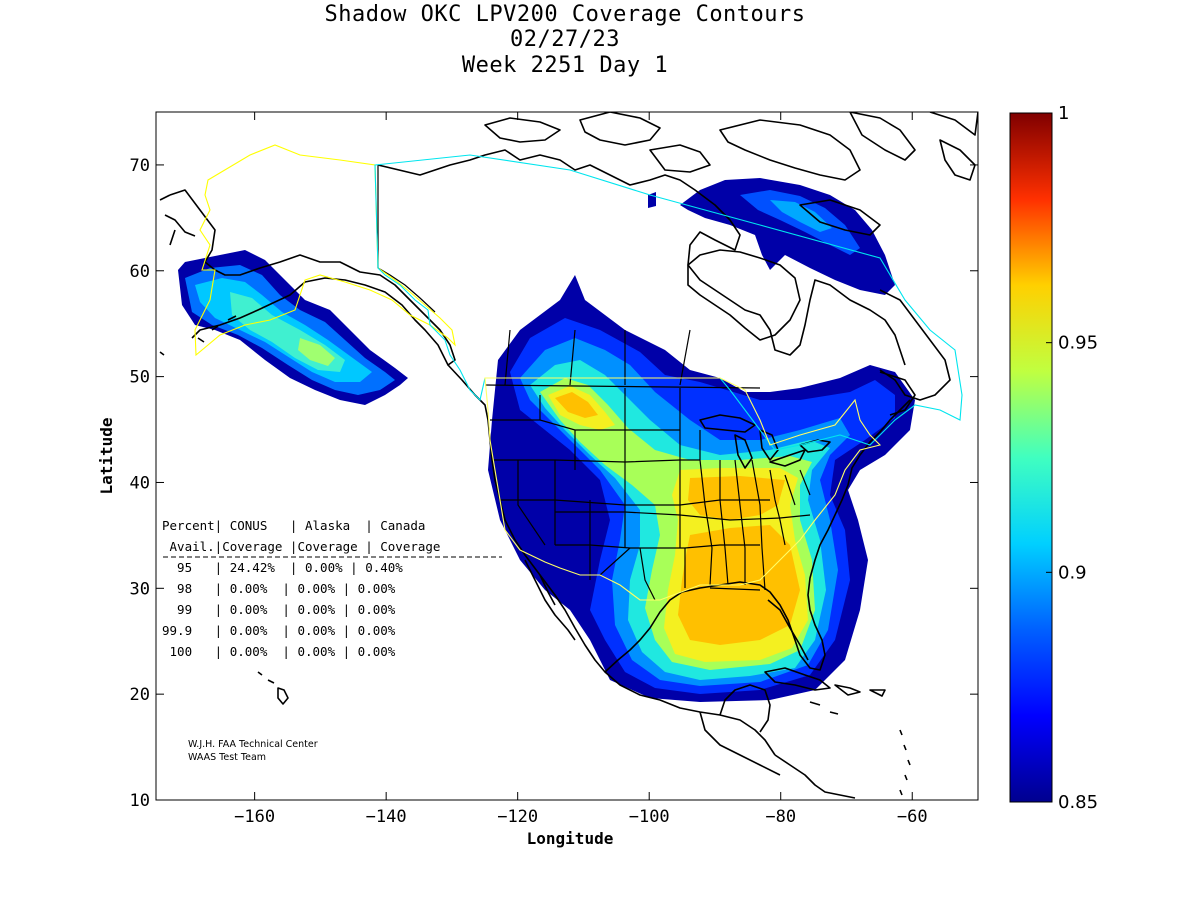 The height and width of the screenshot is (900, 1200). What do you see at coordinates (649, 817) in the screenshot?
I see `x-tick-label: −100` at bounding box center [649, 817].